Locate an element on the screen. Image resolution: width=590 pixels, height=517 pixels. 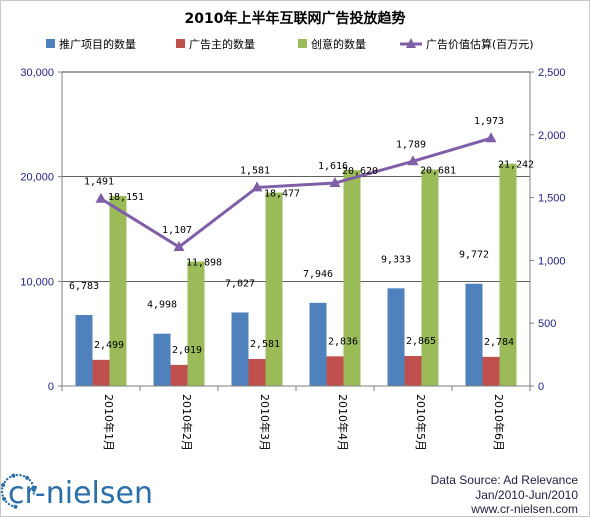
data-label: 9,333 is located at coordinates (396, 259).